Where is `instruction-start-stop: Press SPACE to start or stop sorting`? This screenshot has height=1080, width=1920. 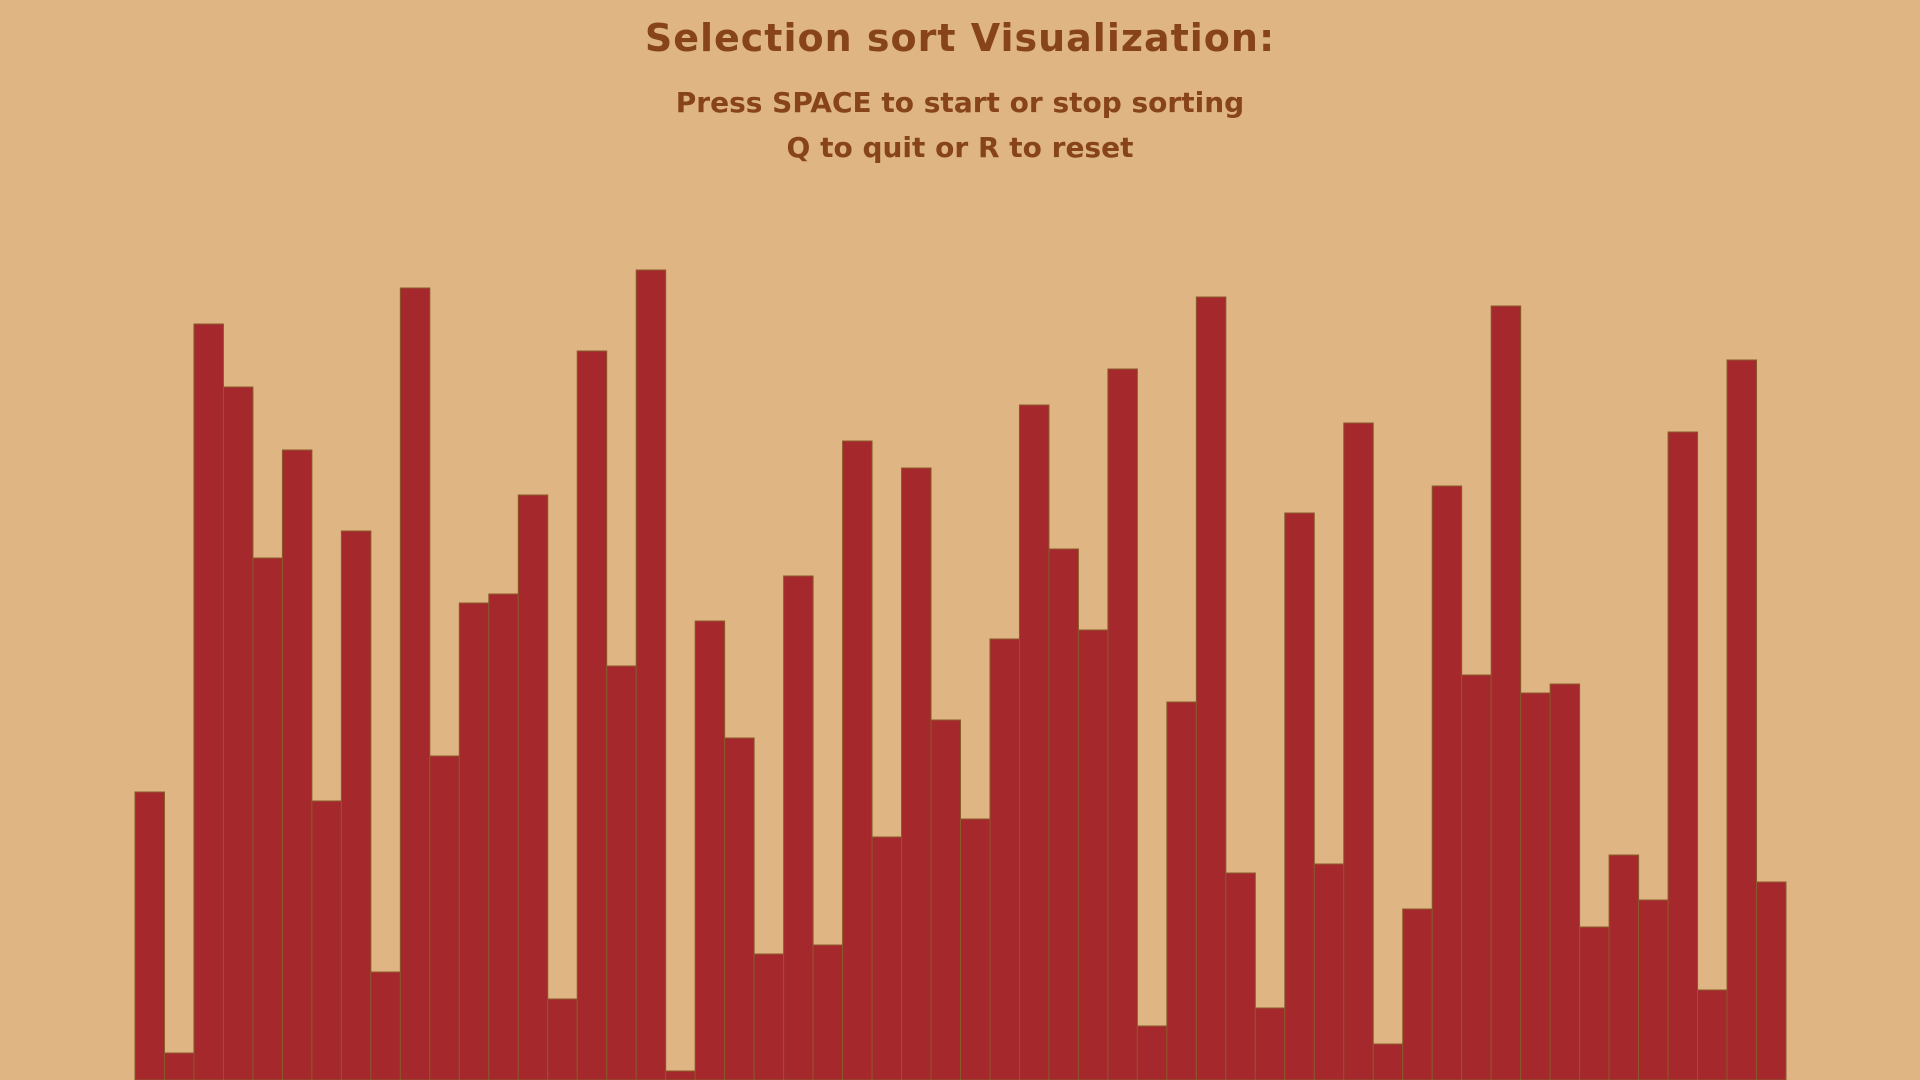 instruction-start-stop: Press SPACE to start or stop sorting is located at coordinates (960, 102).